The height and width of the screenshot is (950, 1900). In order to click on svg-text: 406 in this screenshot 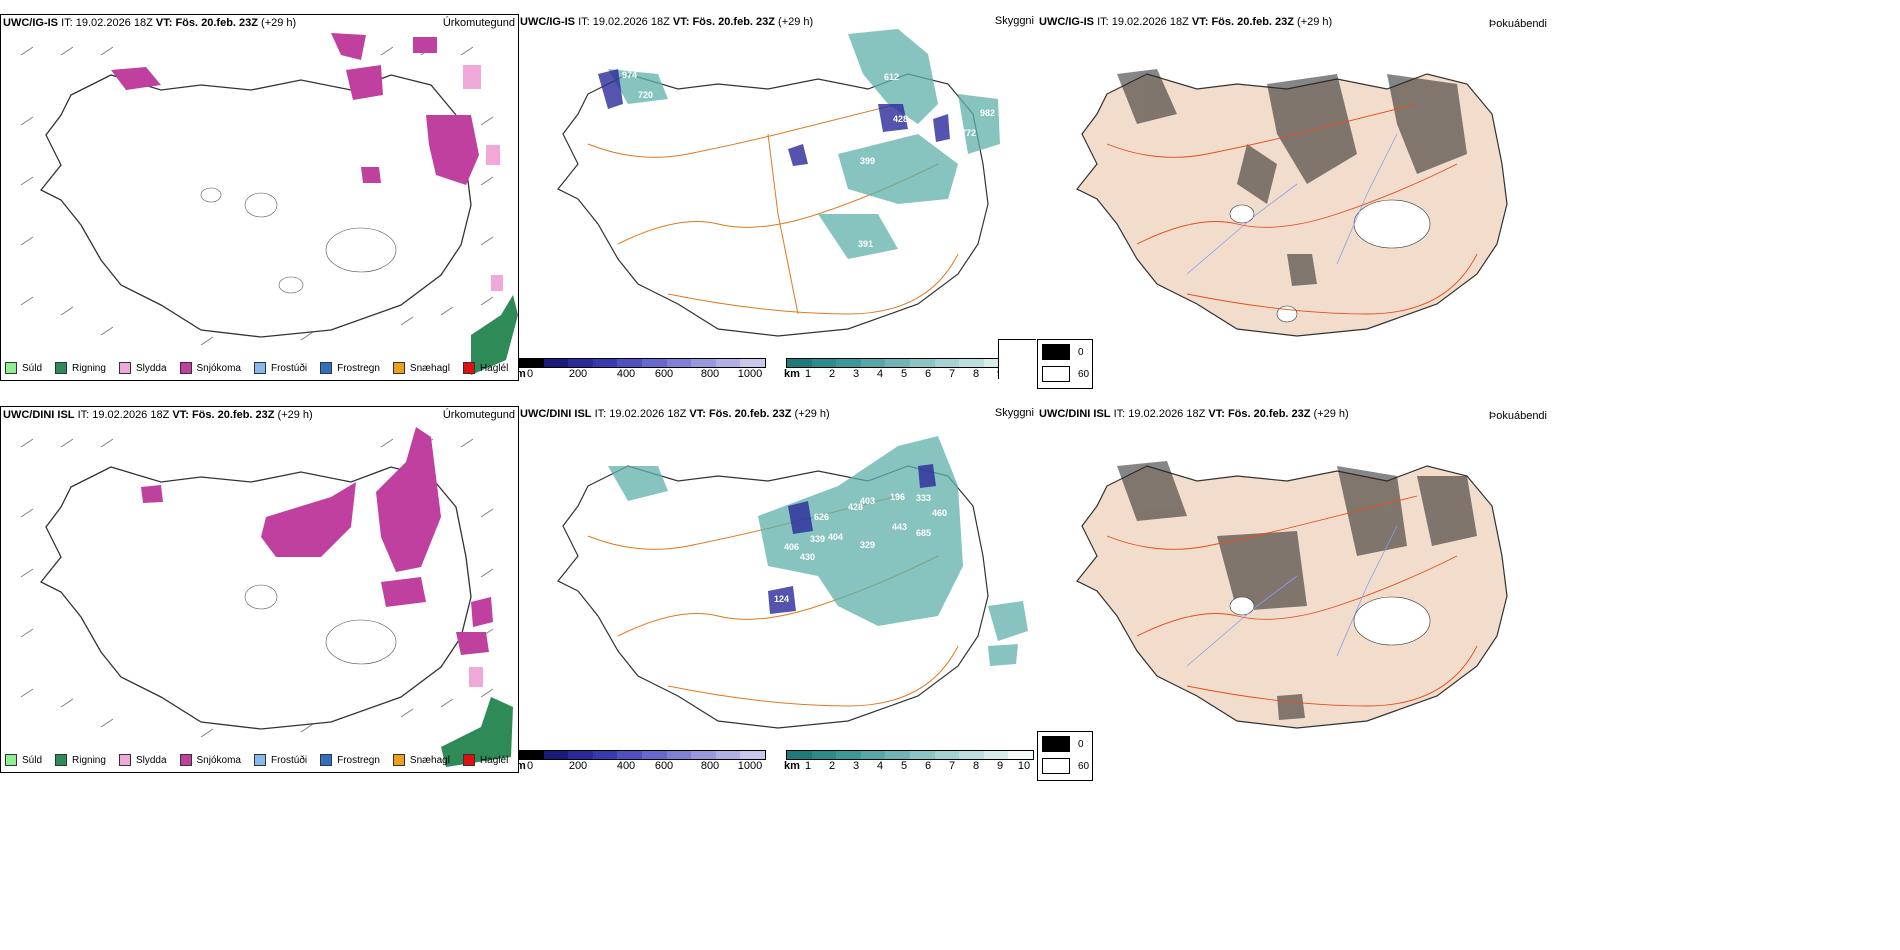, I will do `click(791, 547)`.